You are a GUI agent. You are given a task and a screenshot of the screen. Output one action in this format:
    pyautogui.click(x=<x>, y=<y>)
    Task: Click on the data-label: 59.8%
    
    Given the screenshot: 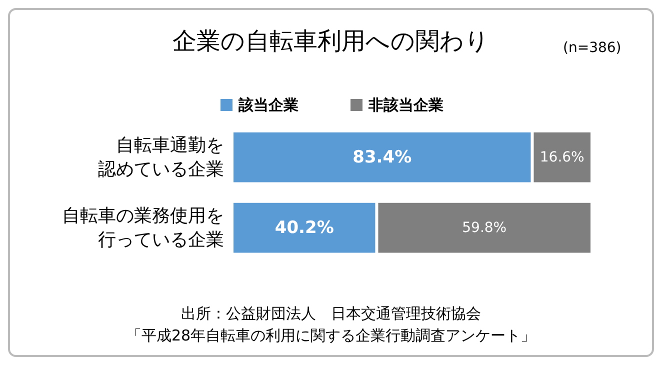 What is the action you would take?
    pyautogui.click(x=484, y=228)
    